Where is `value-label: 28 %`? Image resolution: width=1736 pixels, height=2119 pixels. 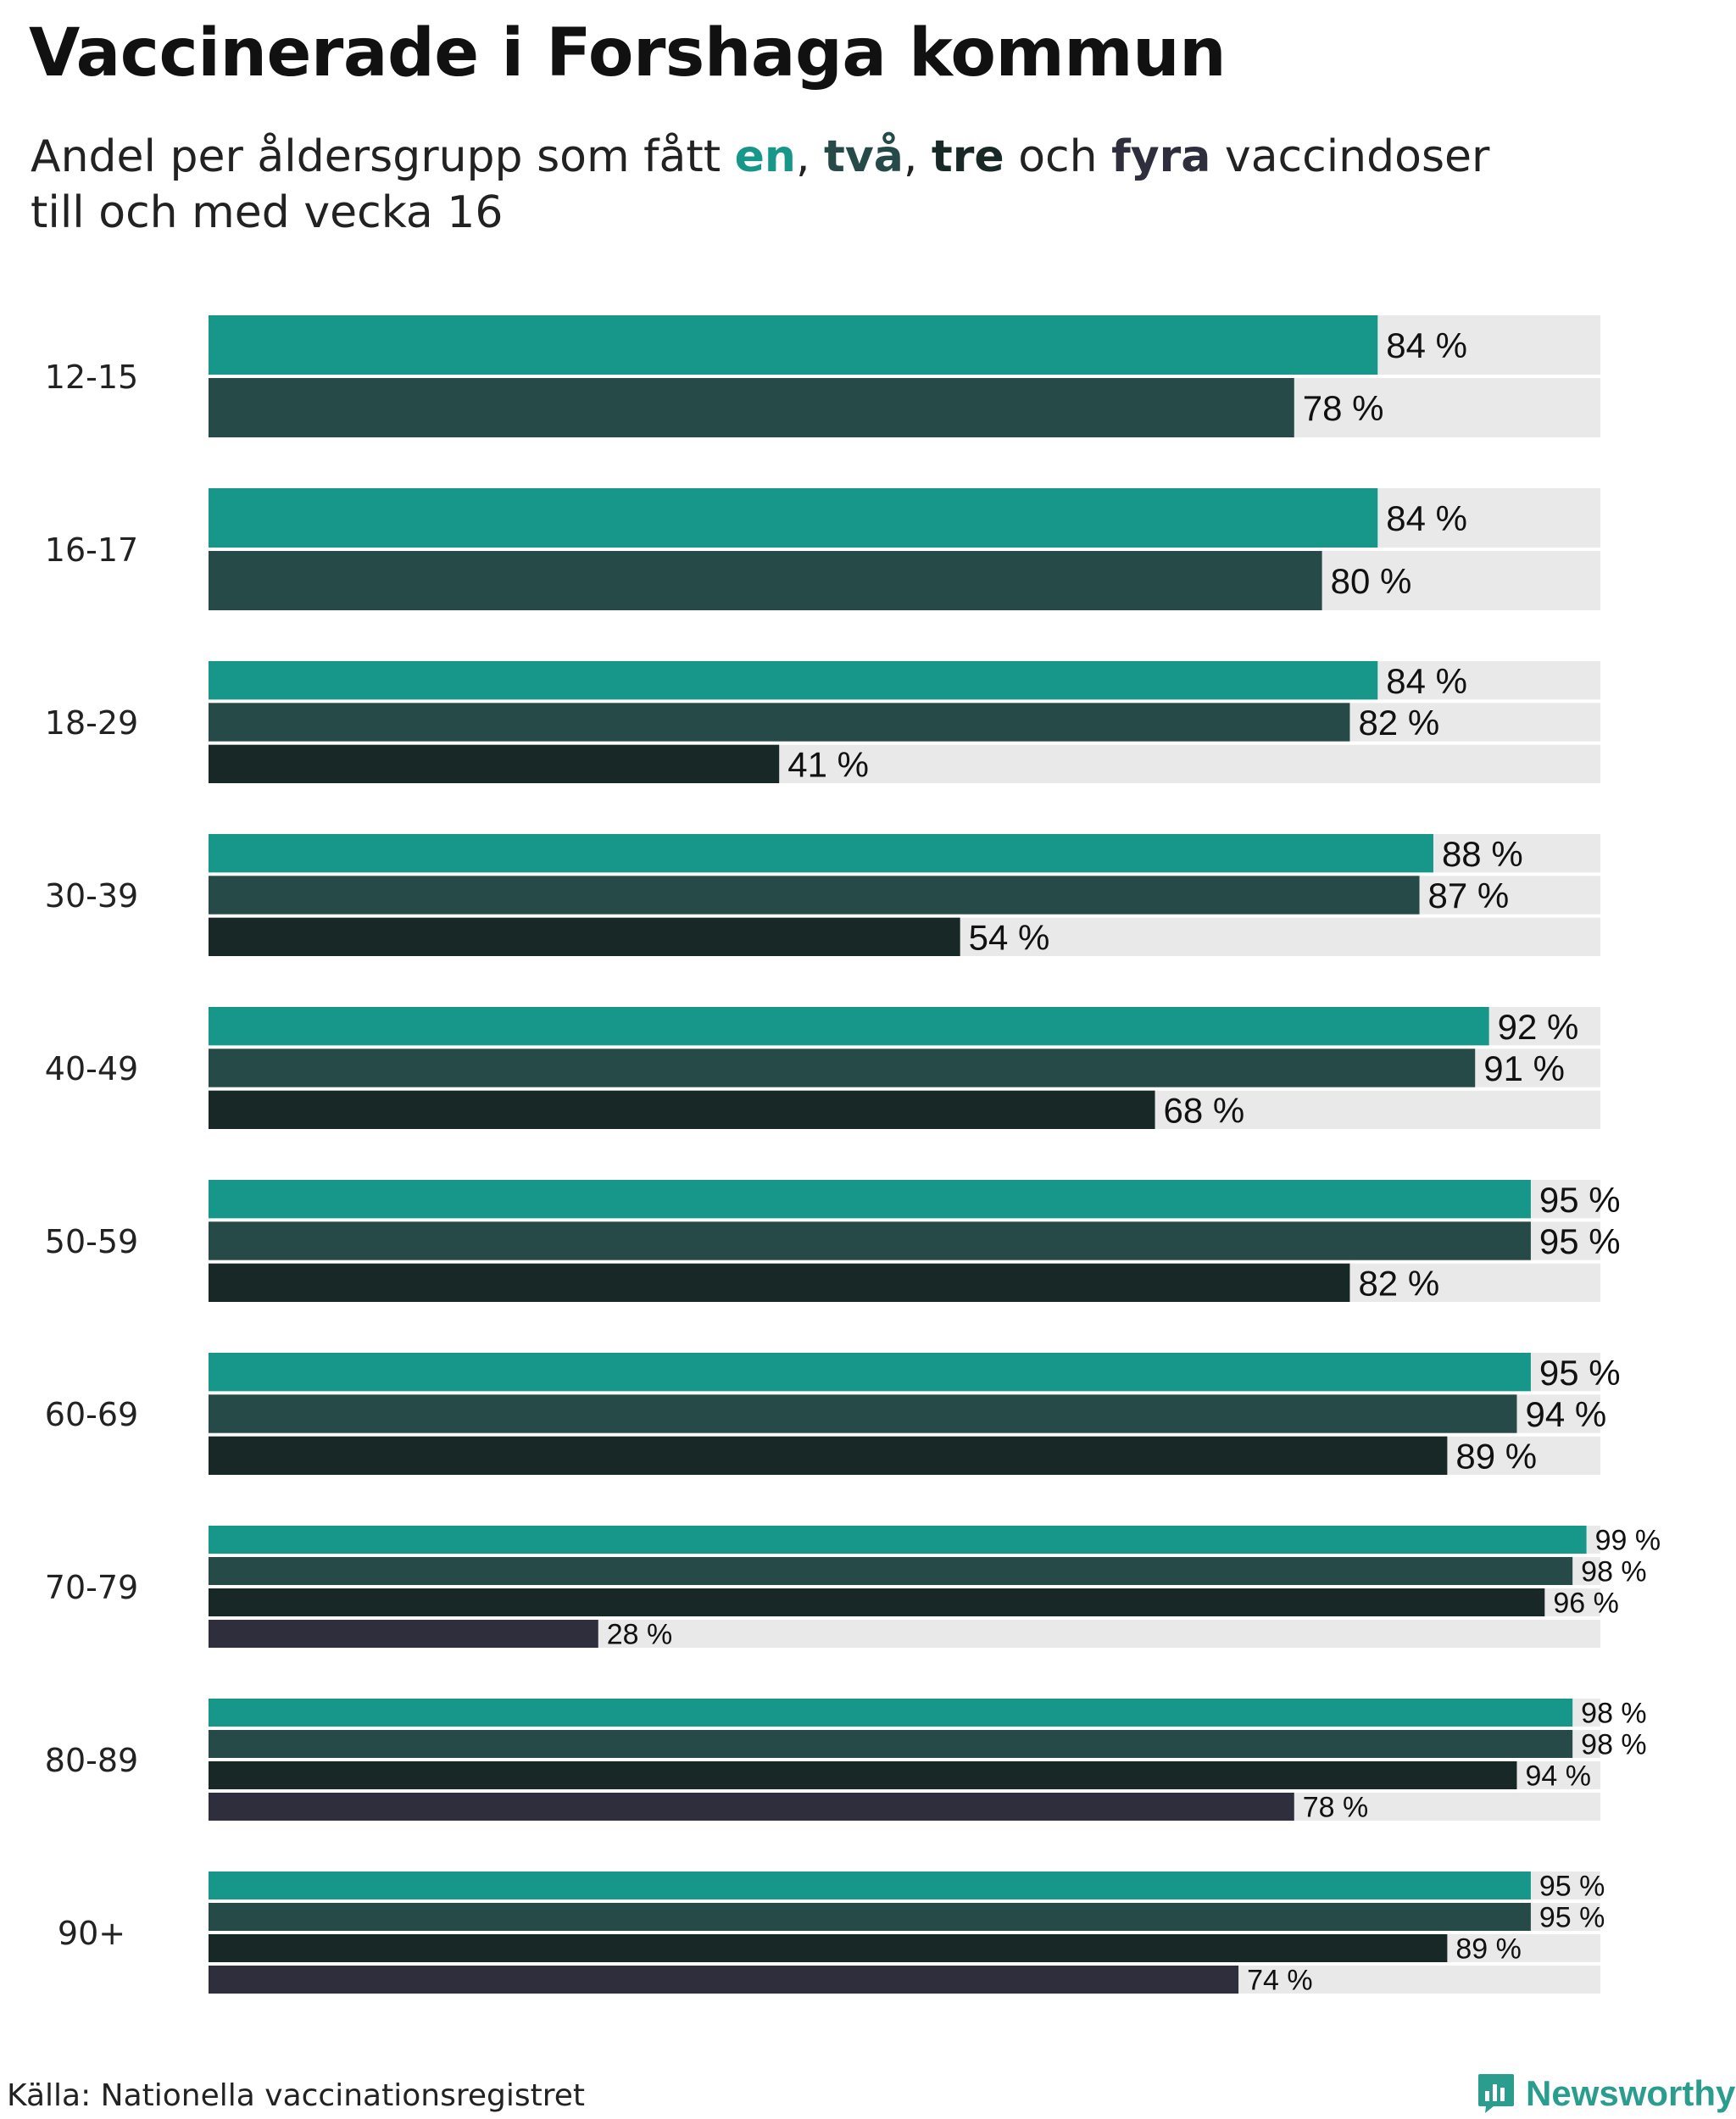
value-label: 28 % is located at coordinates (640, 1635).